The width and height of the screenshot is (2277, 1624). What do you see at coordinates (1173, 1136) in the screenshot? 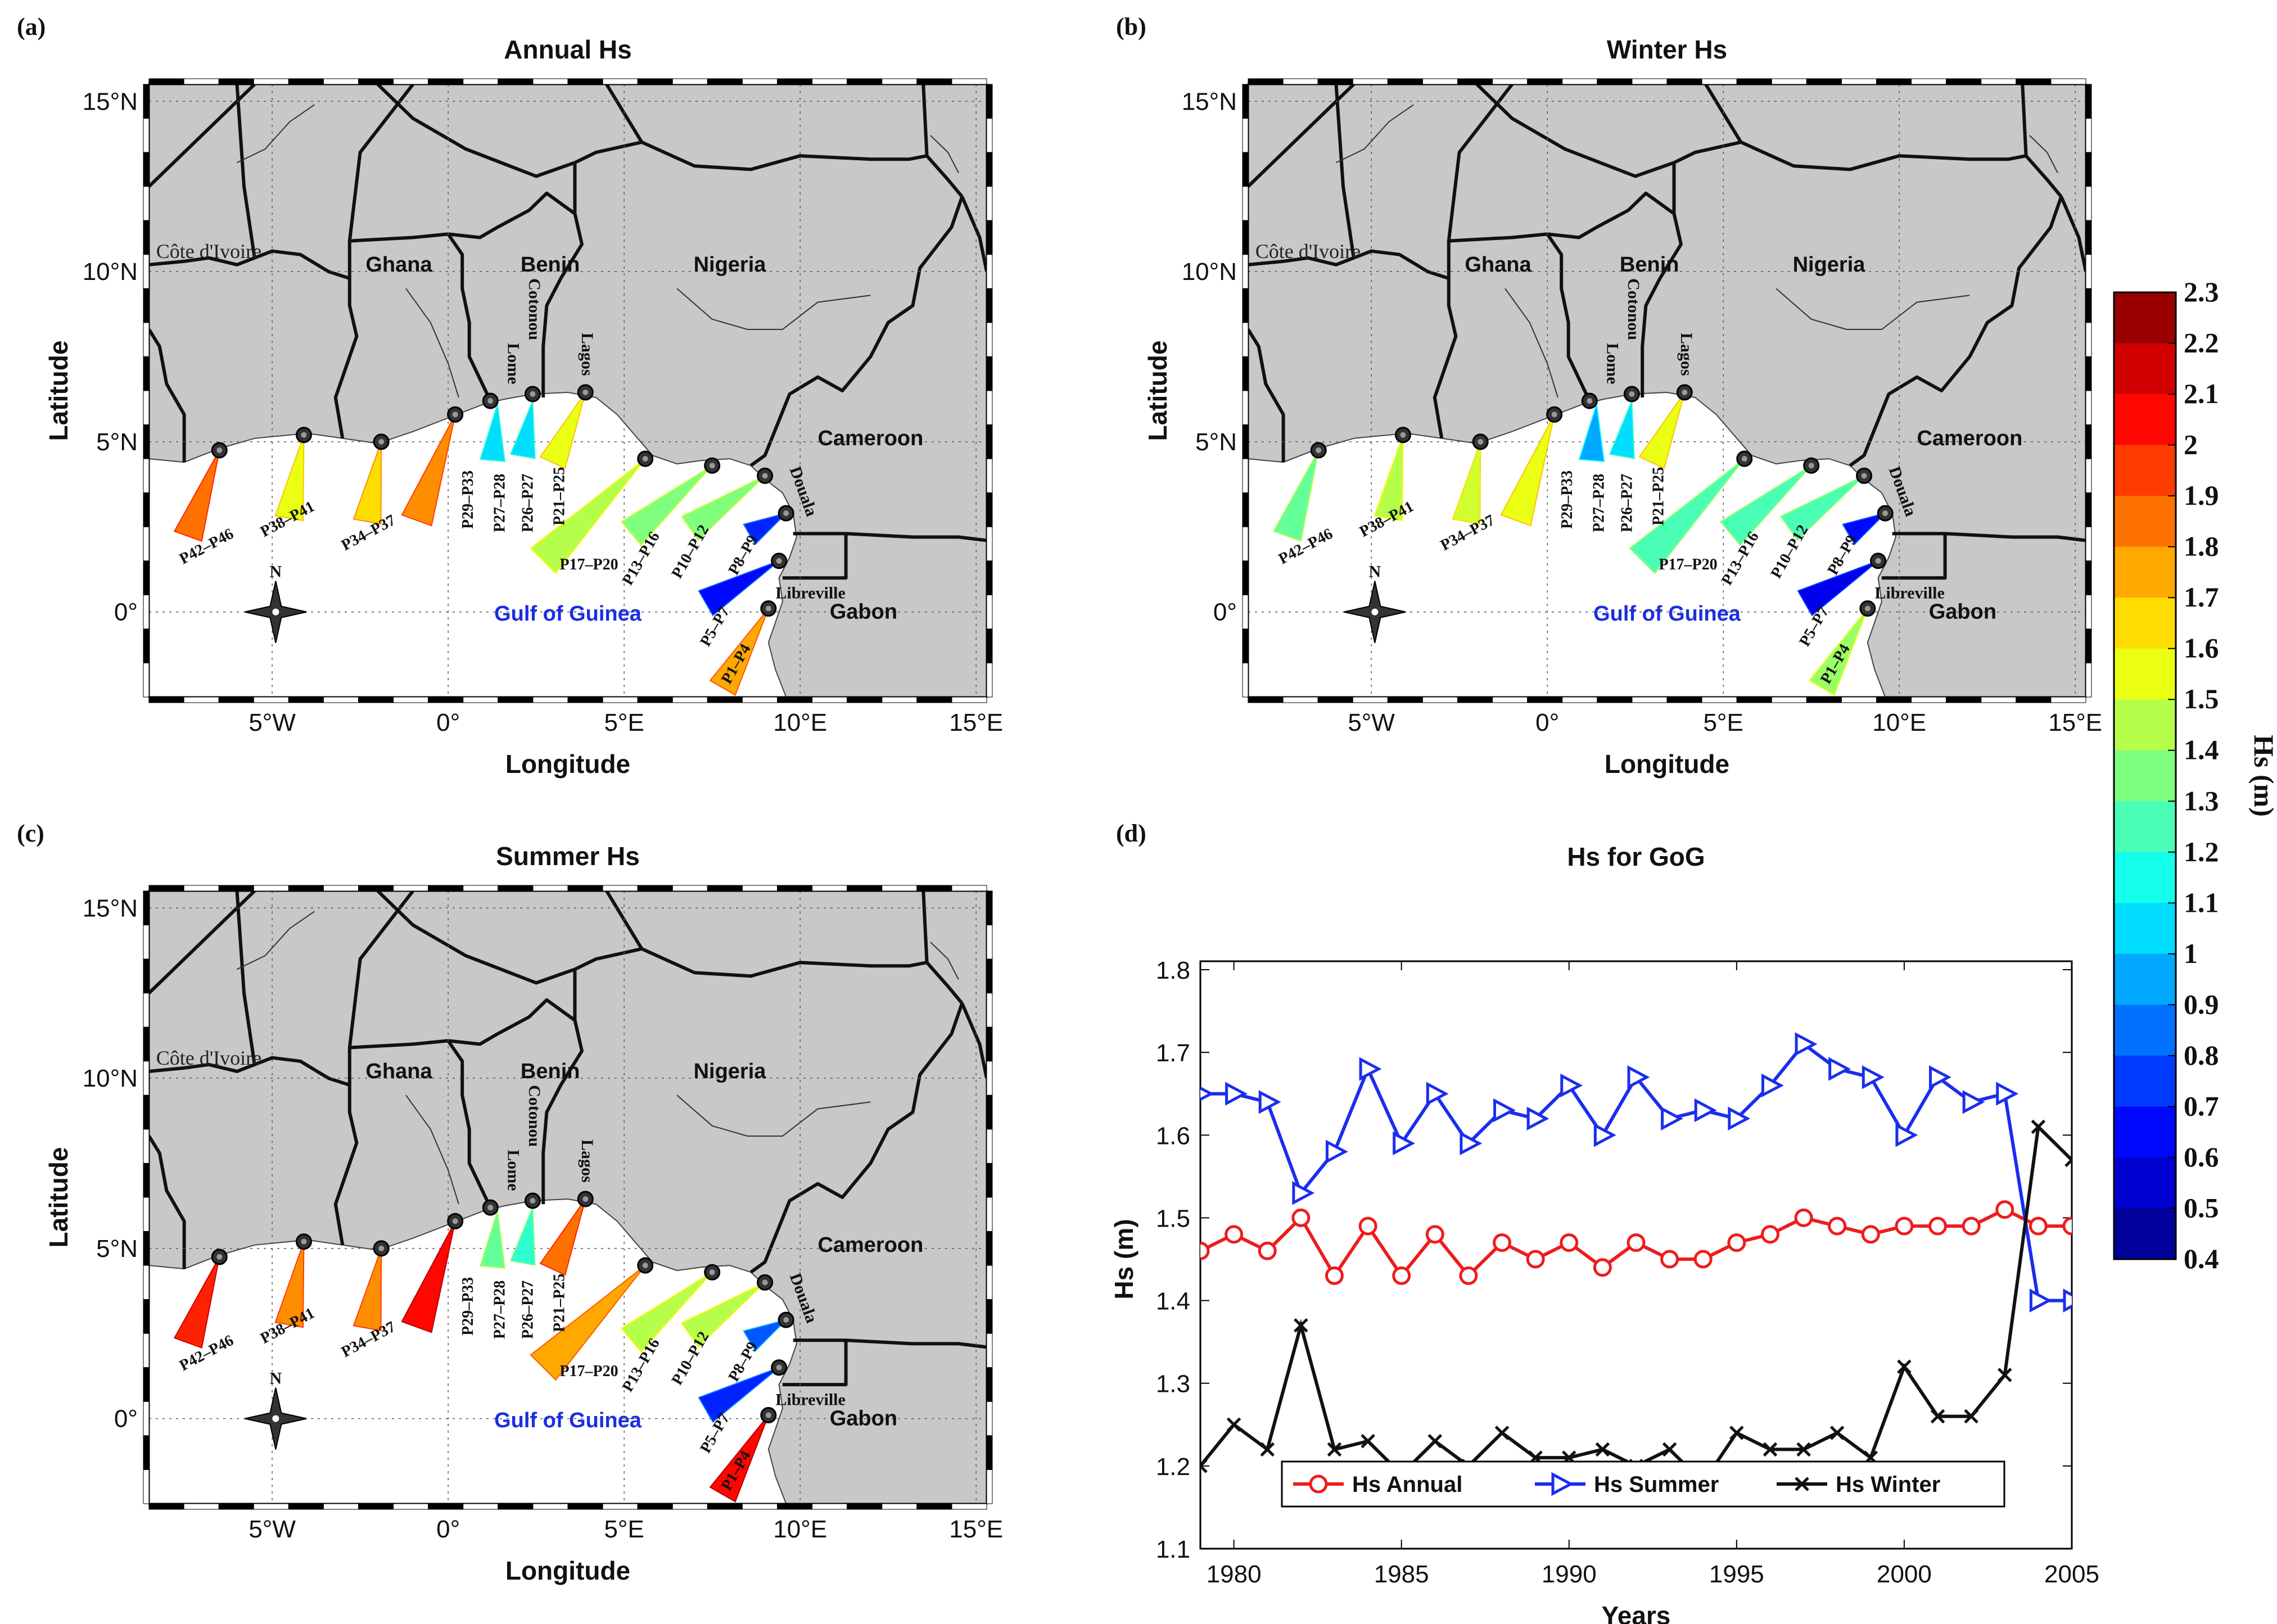
I see `y-tick-label: 1.6` at bounding box center [1173, 1136].